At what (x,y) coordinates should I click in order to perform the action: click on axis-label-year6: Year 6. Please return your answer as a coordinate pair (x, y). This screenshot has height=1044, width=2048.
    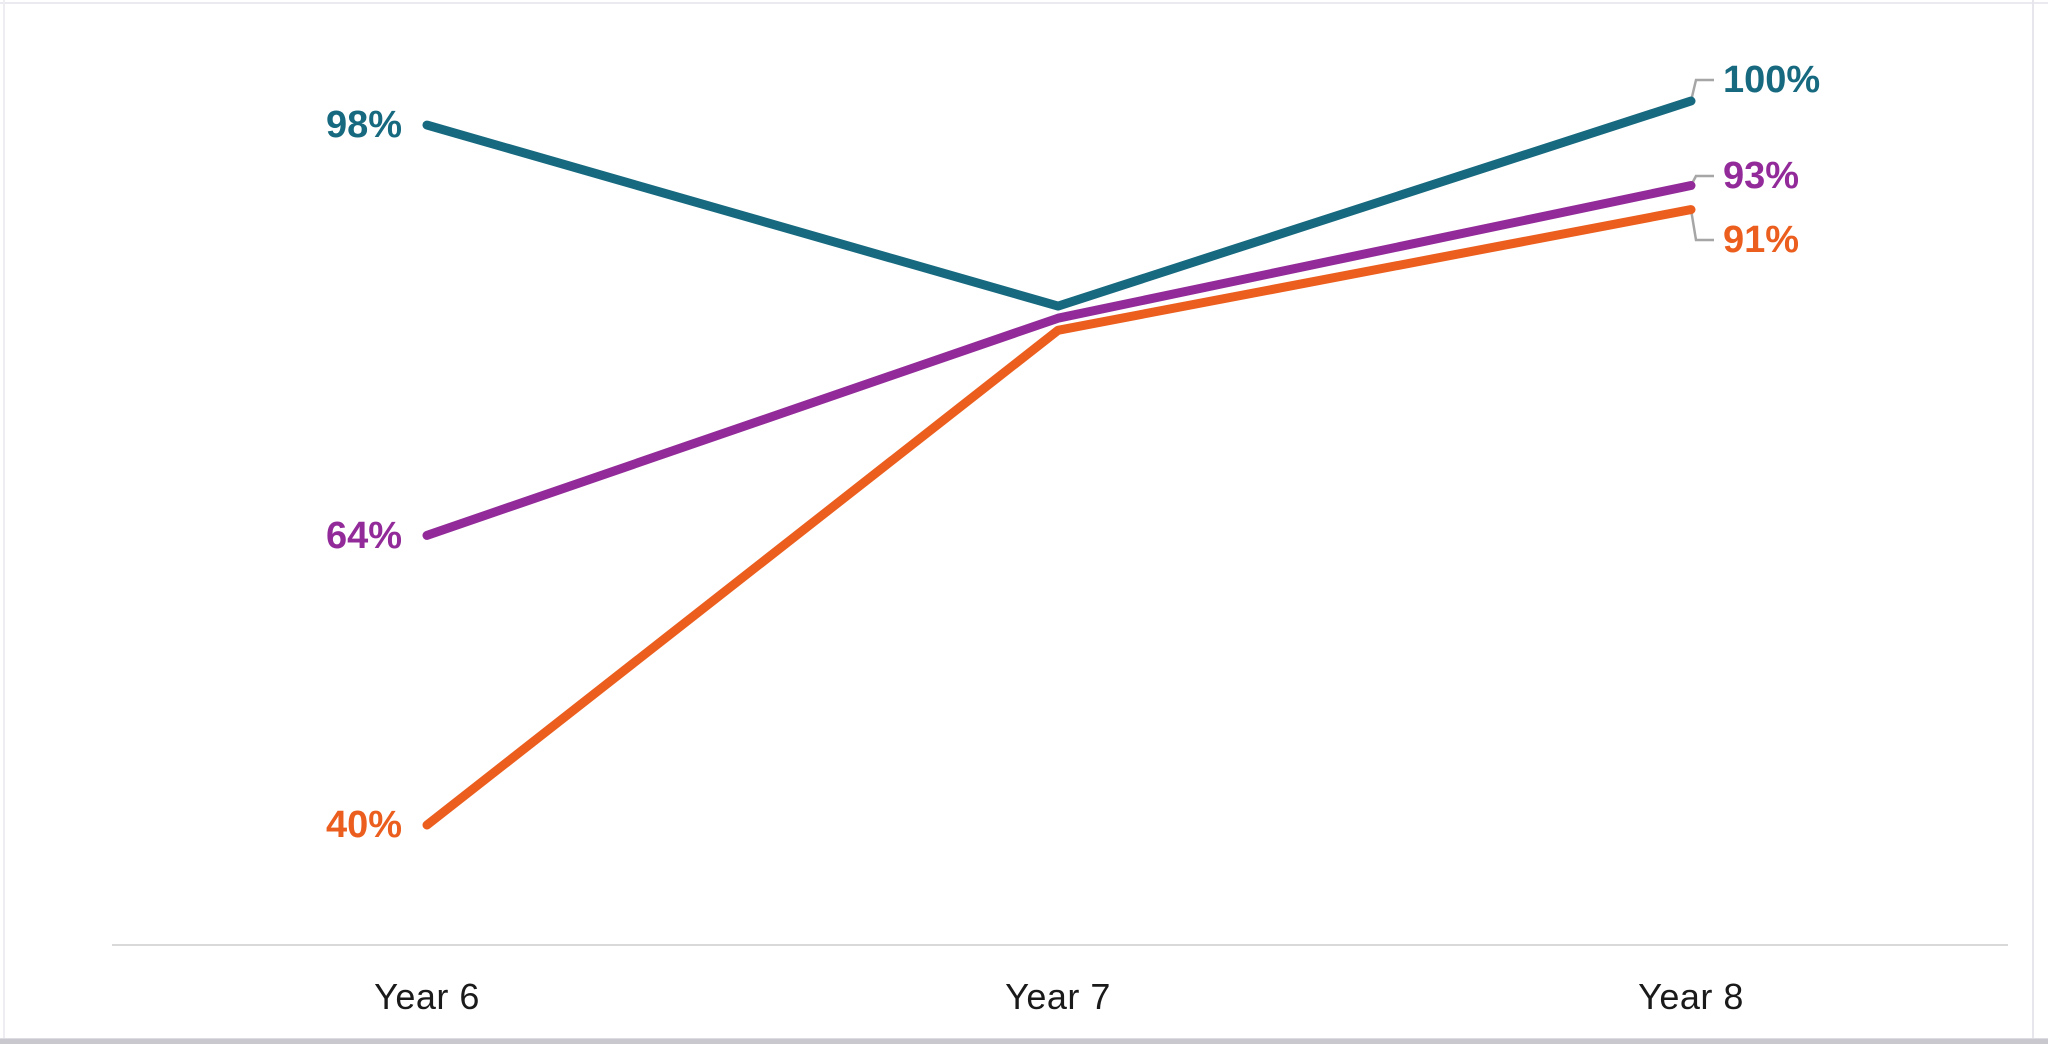
    Looking at the image, I should click on (427, 996).